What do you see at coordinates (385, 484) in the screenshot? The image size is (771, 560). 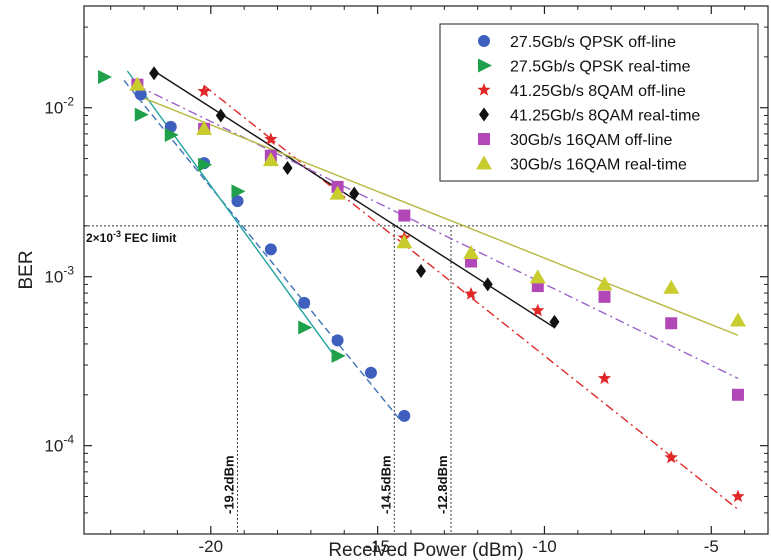 I see `threshold-label: -14.5dBm` at bounding box center [385, 484].